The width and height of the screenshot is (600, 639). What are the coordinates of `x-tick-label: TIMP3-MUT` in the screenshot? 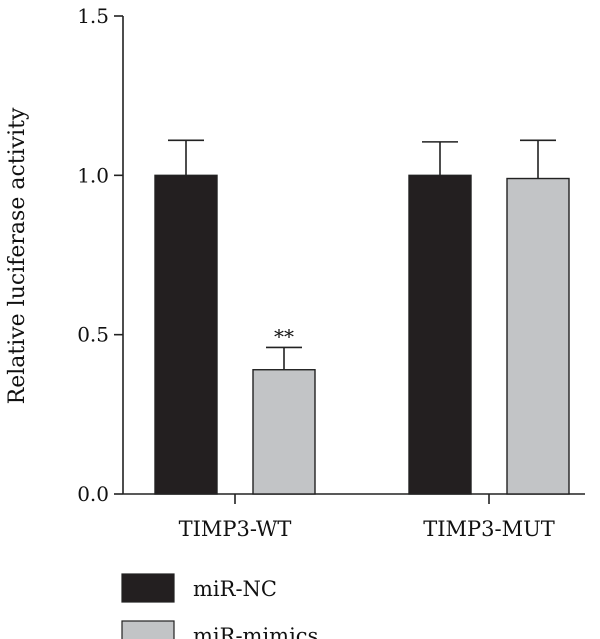 It's located at (489, 529).